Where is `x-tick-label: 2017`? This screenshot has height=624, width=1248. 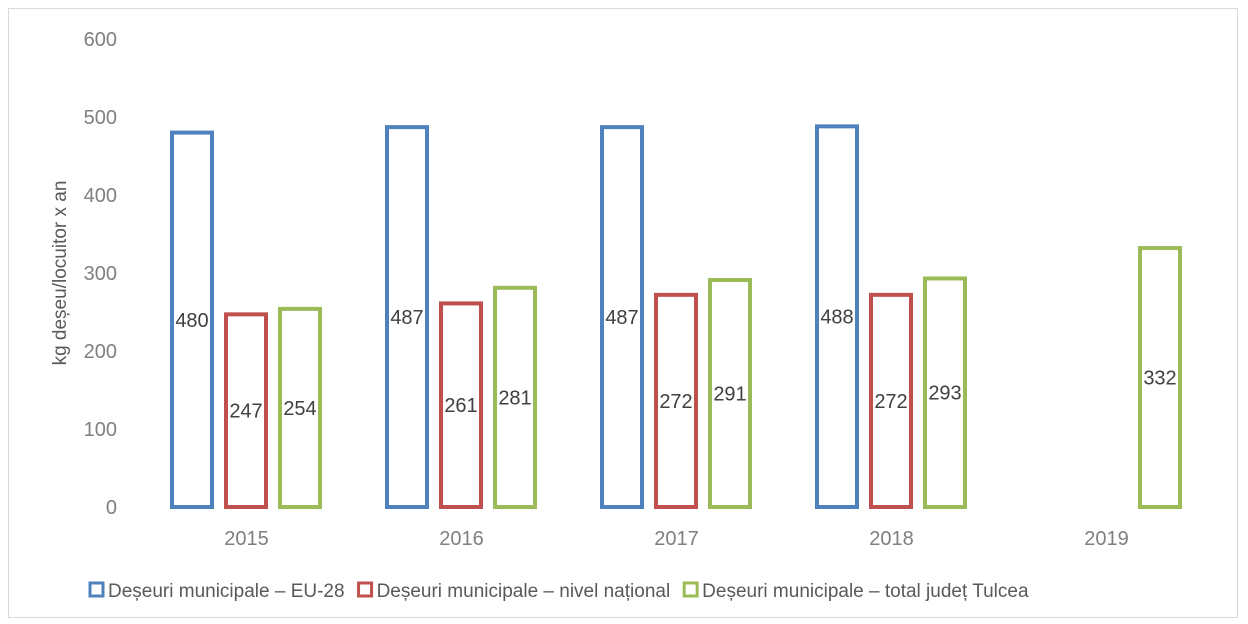 x-tick-label: 2017 is located at coordinates (676, 539).